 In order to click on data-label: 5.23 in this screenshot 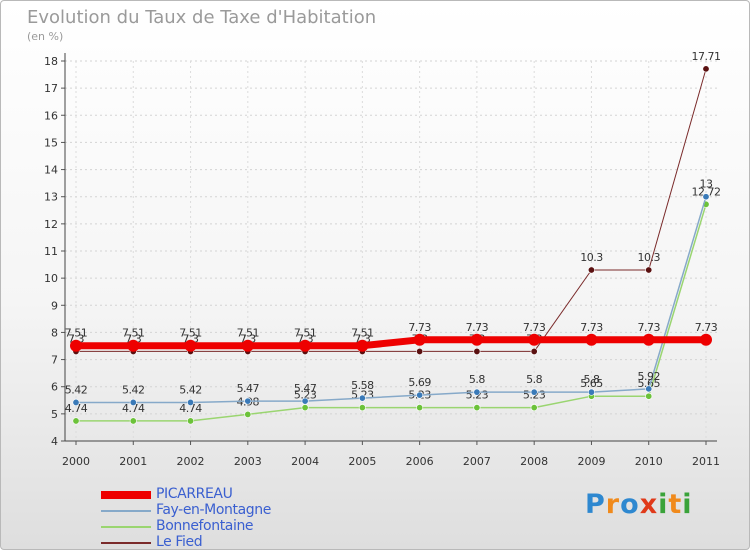, I will do `click(305, 395)`.